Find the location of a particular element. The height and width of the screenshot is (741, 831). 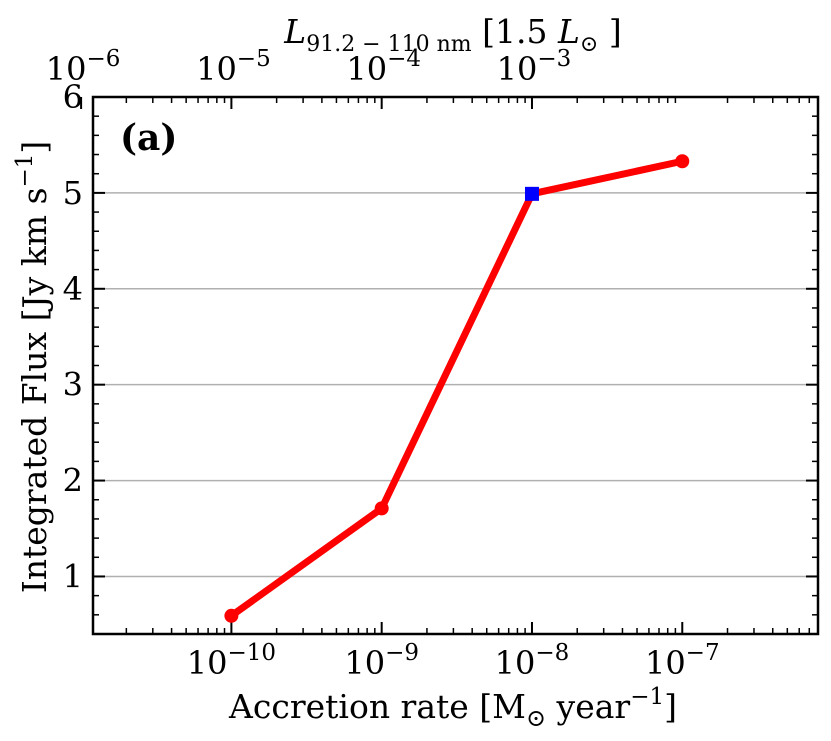

y-tick-label: 5 is located at coordinates (73, 193).